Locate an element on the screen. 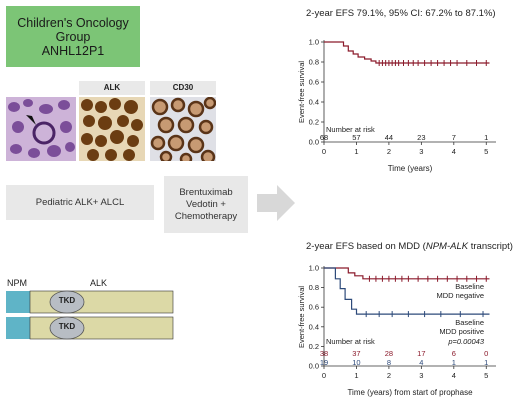  treatment-line-2: Vedotin + is located at coordinates (206, 204).